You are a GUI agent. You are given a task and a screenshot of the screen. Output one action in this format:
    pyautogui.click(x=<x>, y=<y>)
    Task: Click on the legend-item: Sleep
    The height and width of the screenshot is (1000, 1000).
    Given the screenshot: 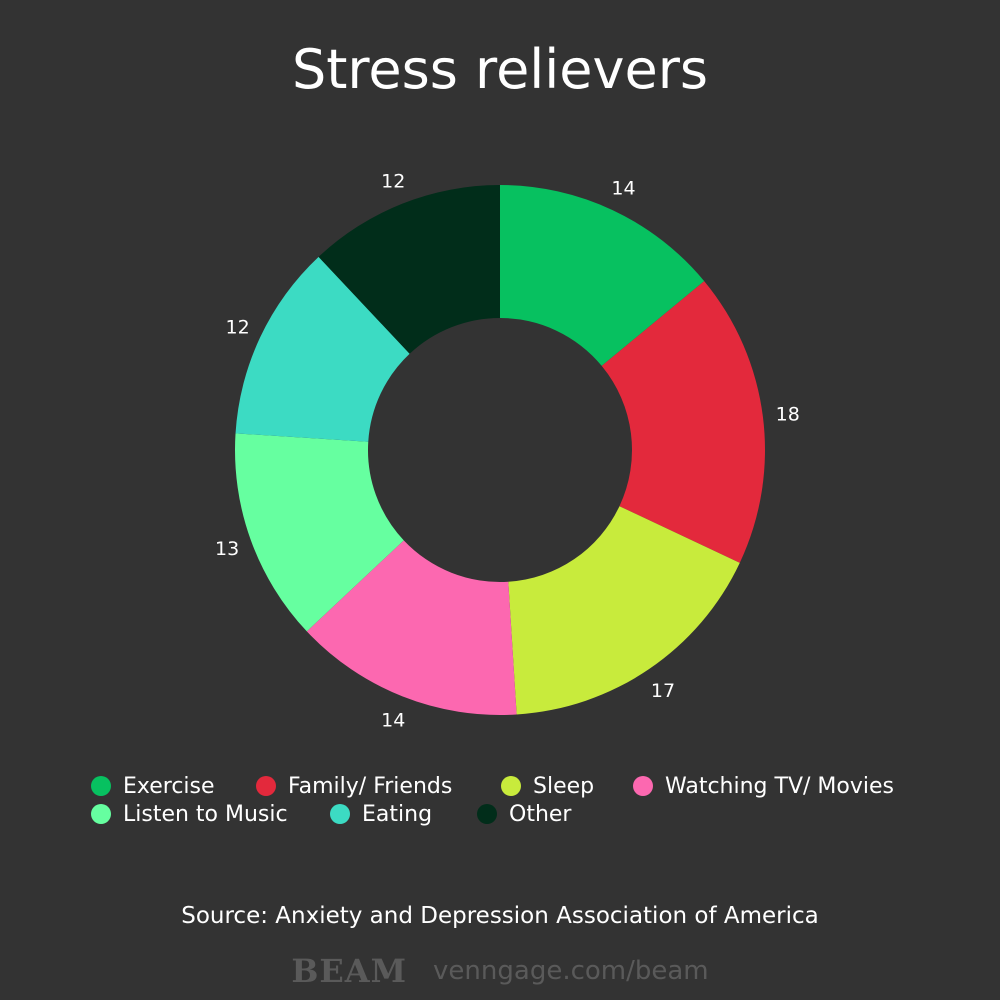 What is the action you would take?
    pyautogui.click(x=548, y=786)
    